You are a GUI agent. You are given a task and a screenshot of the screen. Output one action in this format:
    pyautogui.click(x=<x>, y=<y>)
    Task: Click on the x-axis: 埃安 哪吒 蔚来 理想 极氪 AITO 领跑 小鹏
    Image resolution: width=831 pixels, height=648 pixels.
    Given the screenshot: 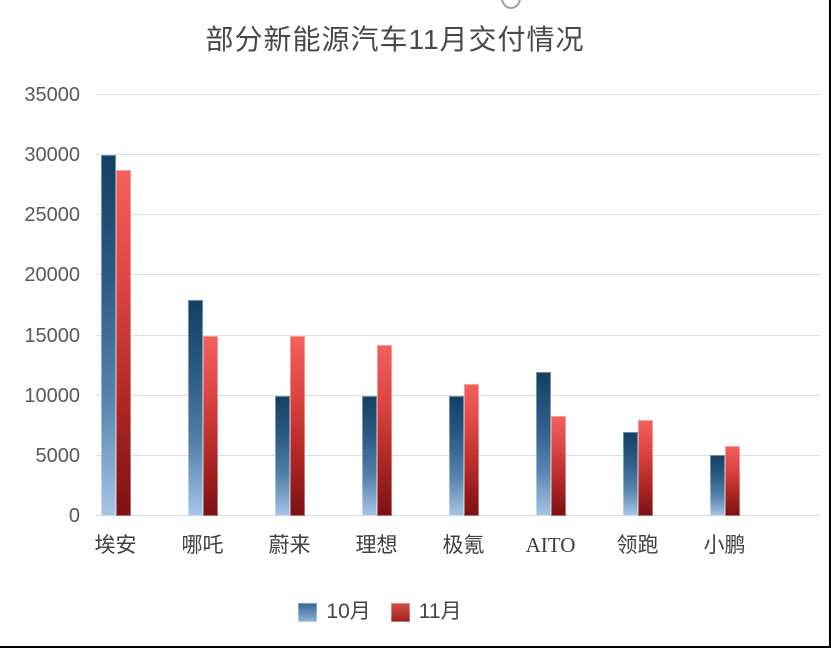 What is the action you would take?
    pyautogui.click(x=420, y=545)
    